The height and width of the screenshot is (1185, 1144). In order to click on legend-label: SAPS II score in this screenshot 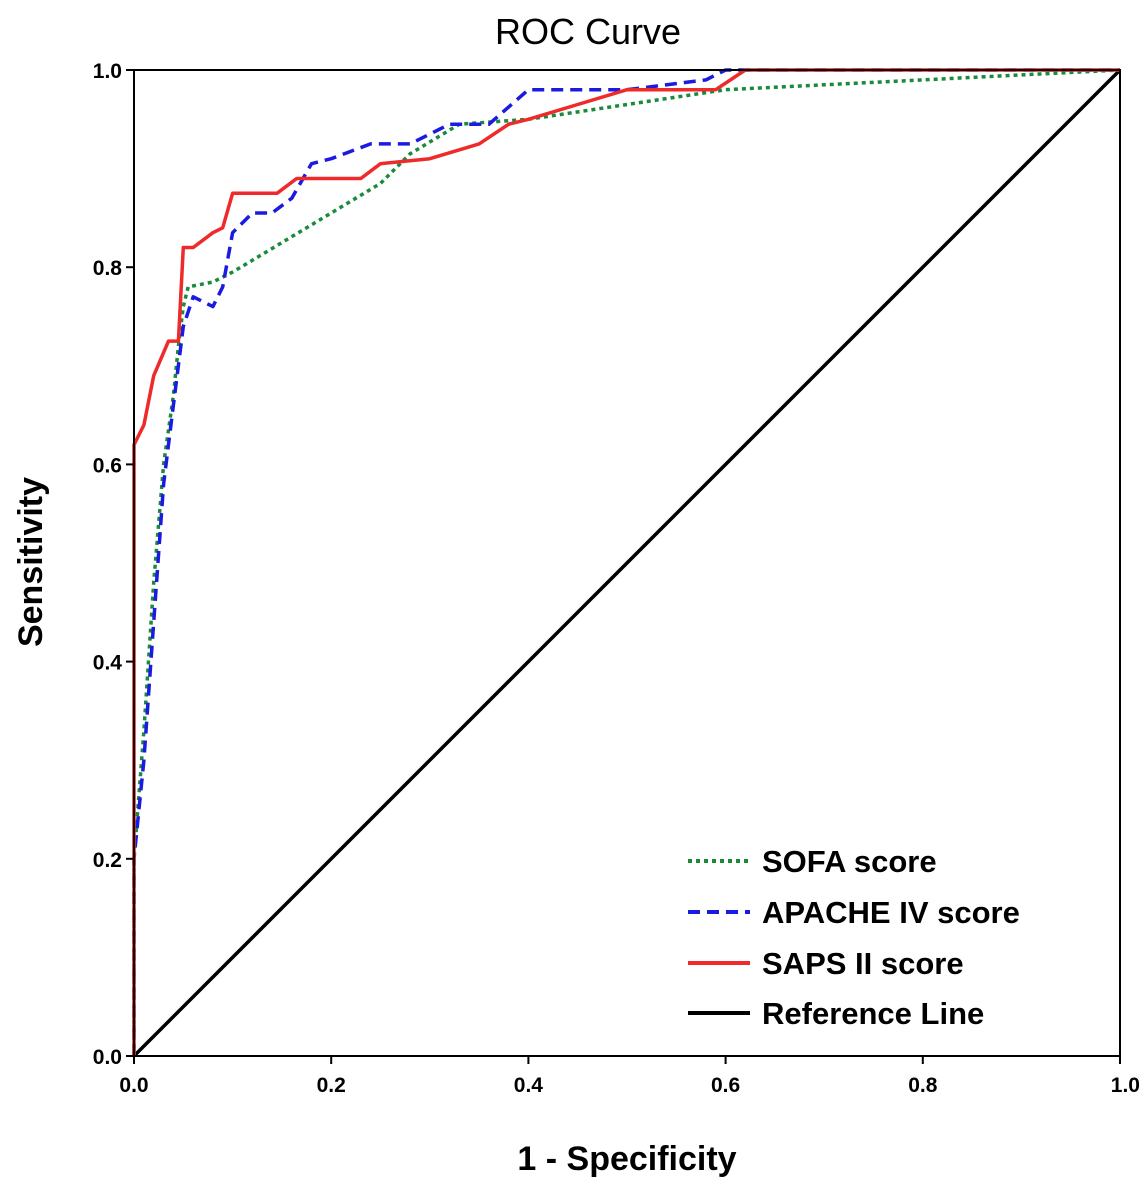, I will do `click(863, 963)`.